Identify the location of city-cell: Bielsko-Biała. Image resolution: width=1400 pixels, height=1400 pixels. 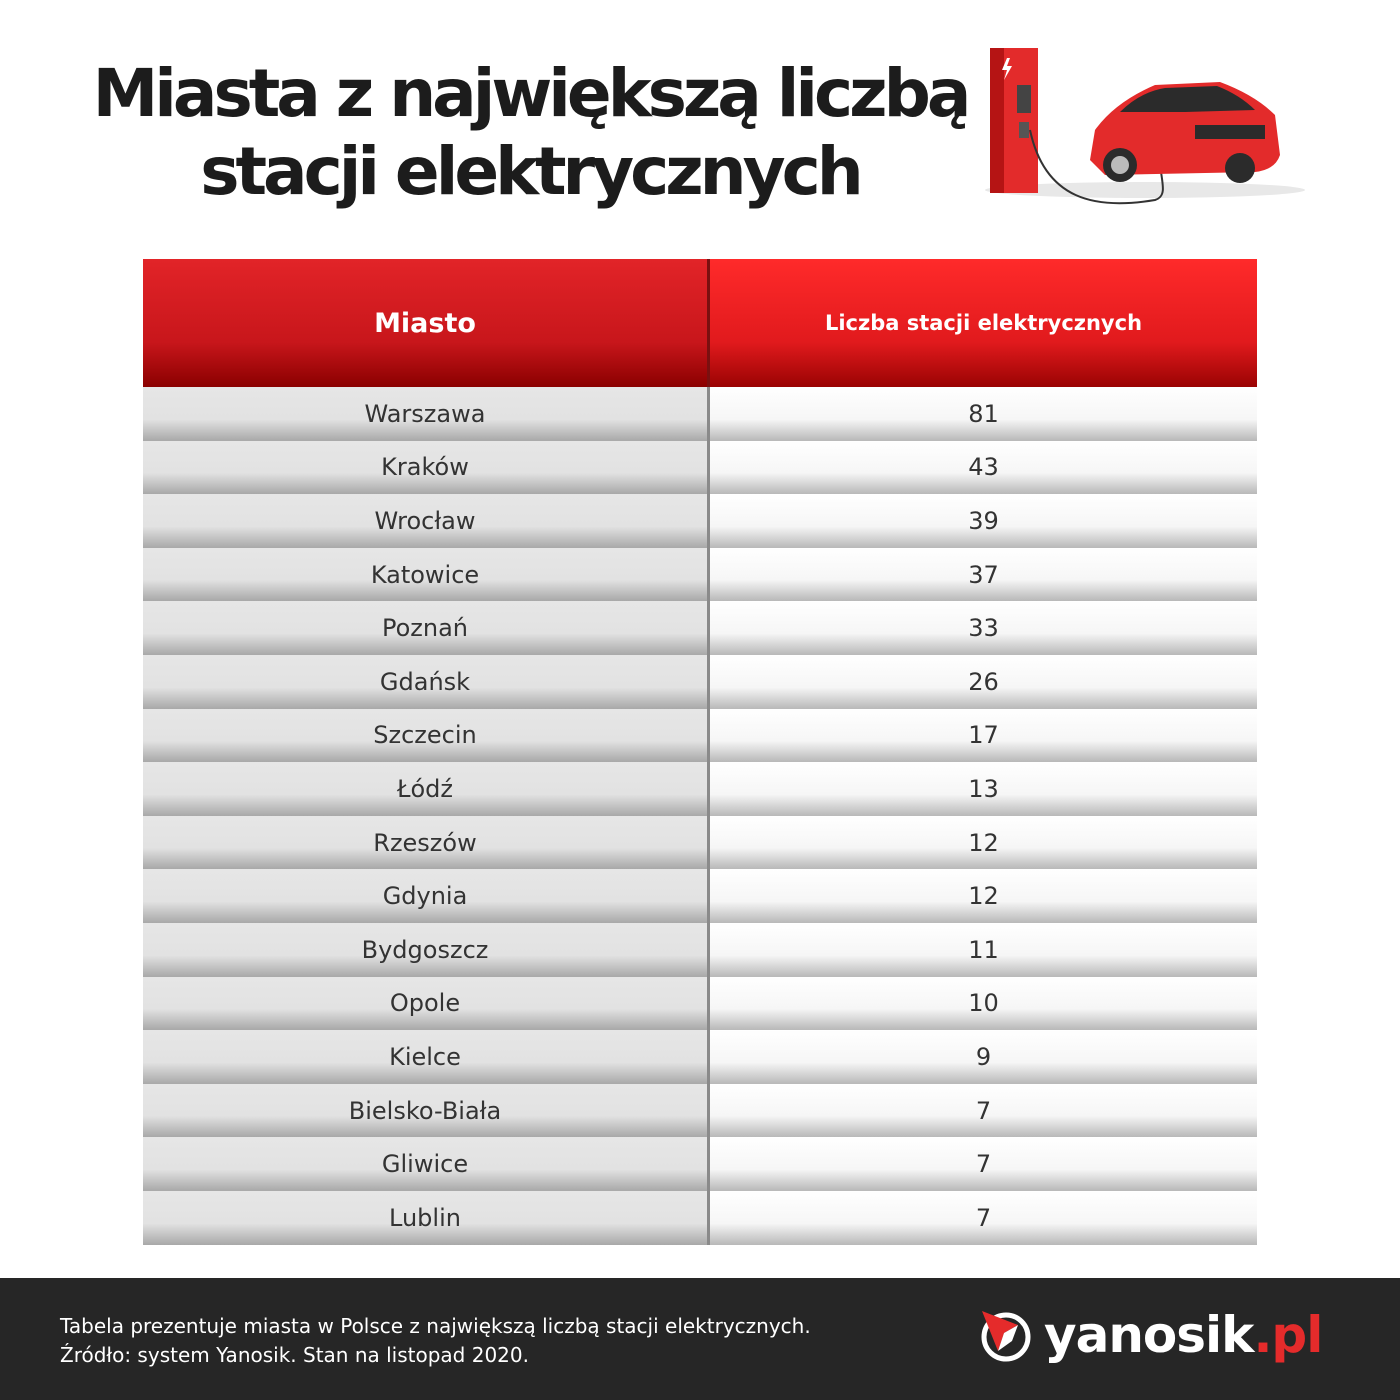
(426, 1110).